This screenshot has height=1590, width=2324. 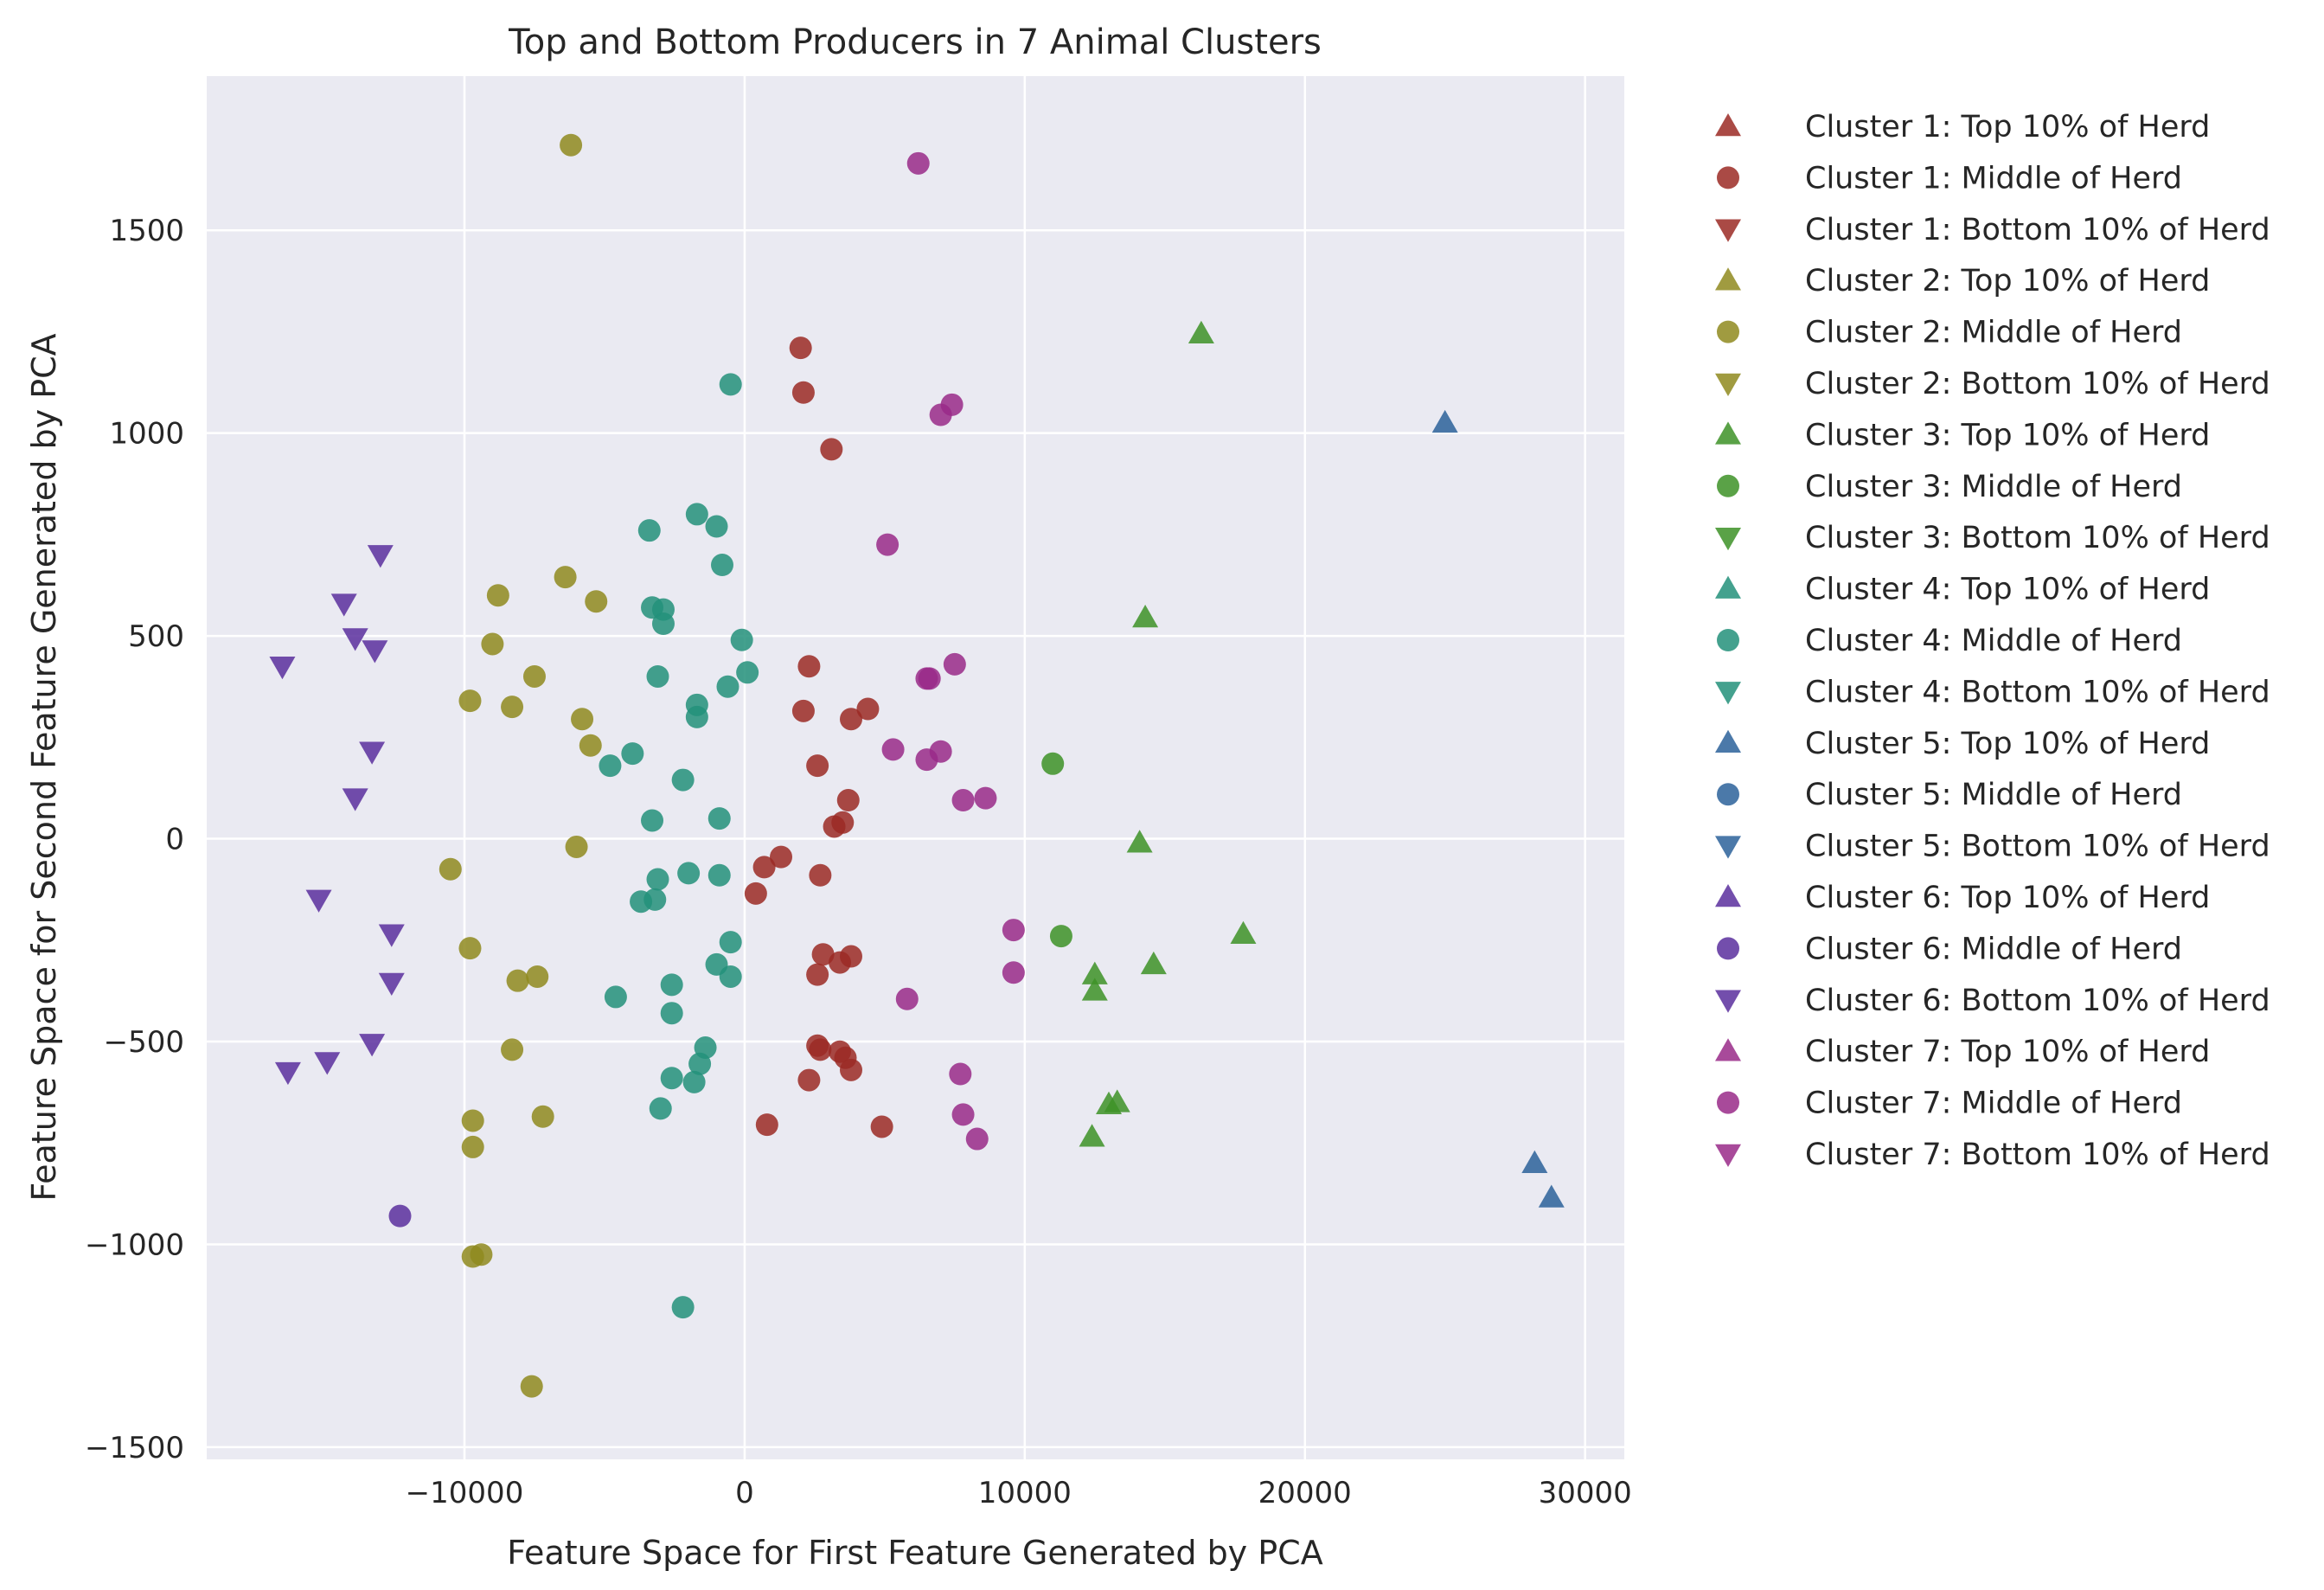 What do you see at coordinates (2008, 127) in the screenshot?
I see `legend-label: Cluster 1: Top 10% of Herd` at bounding box center [2008, 127].